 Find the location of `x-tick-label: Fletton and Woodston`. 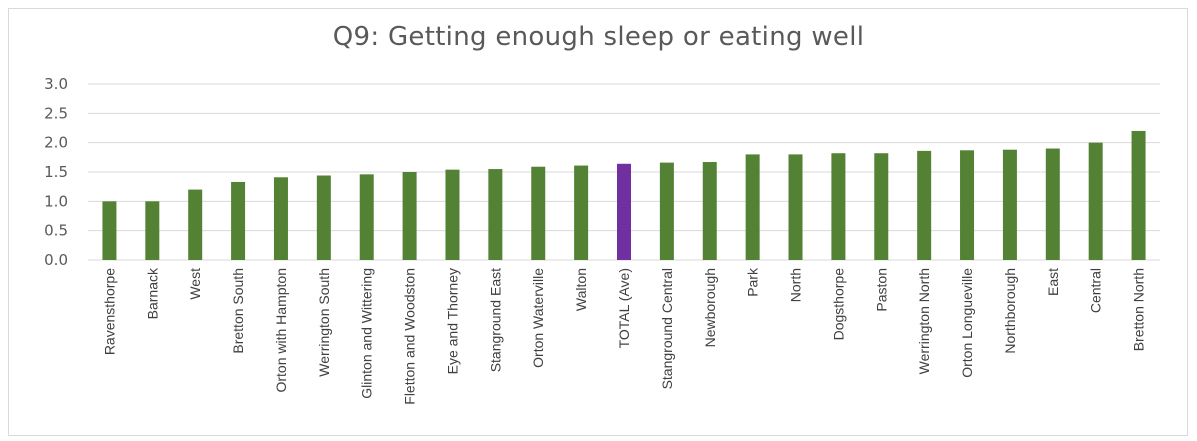

x-tick-label: Fletton and Woodston is located at coordinates (410, 336).